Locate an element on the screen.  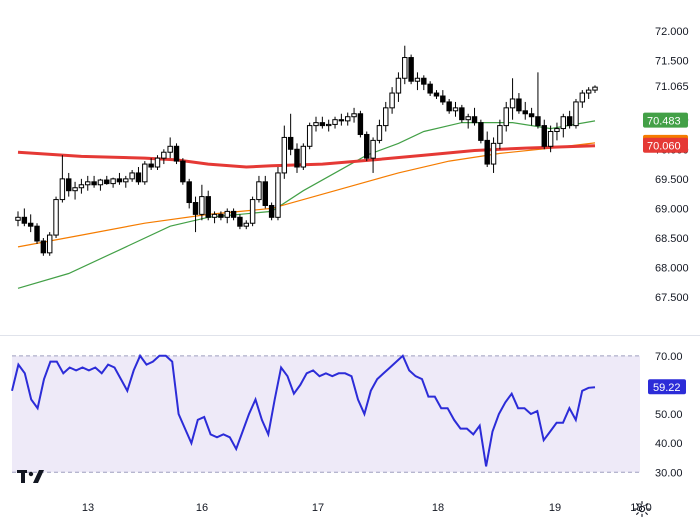
price-badge-label: 70.060 is located at coordinates (664, 147).